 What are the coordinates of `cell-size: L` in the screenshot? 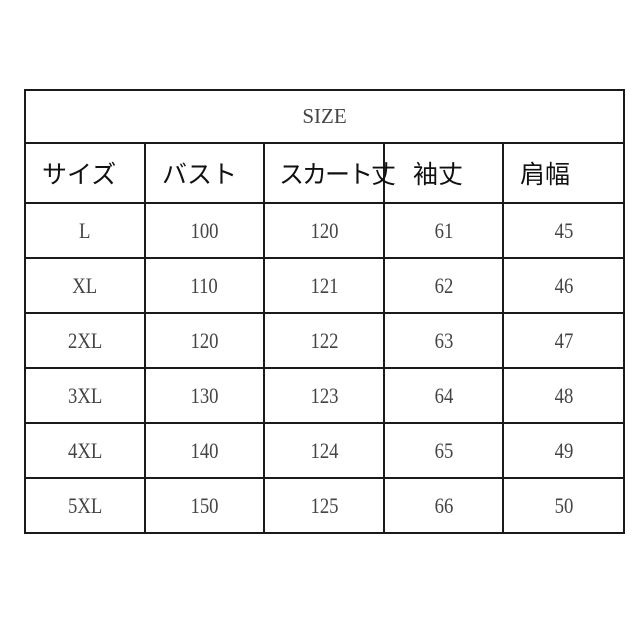 It's located at (85, 230).